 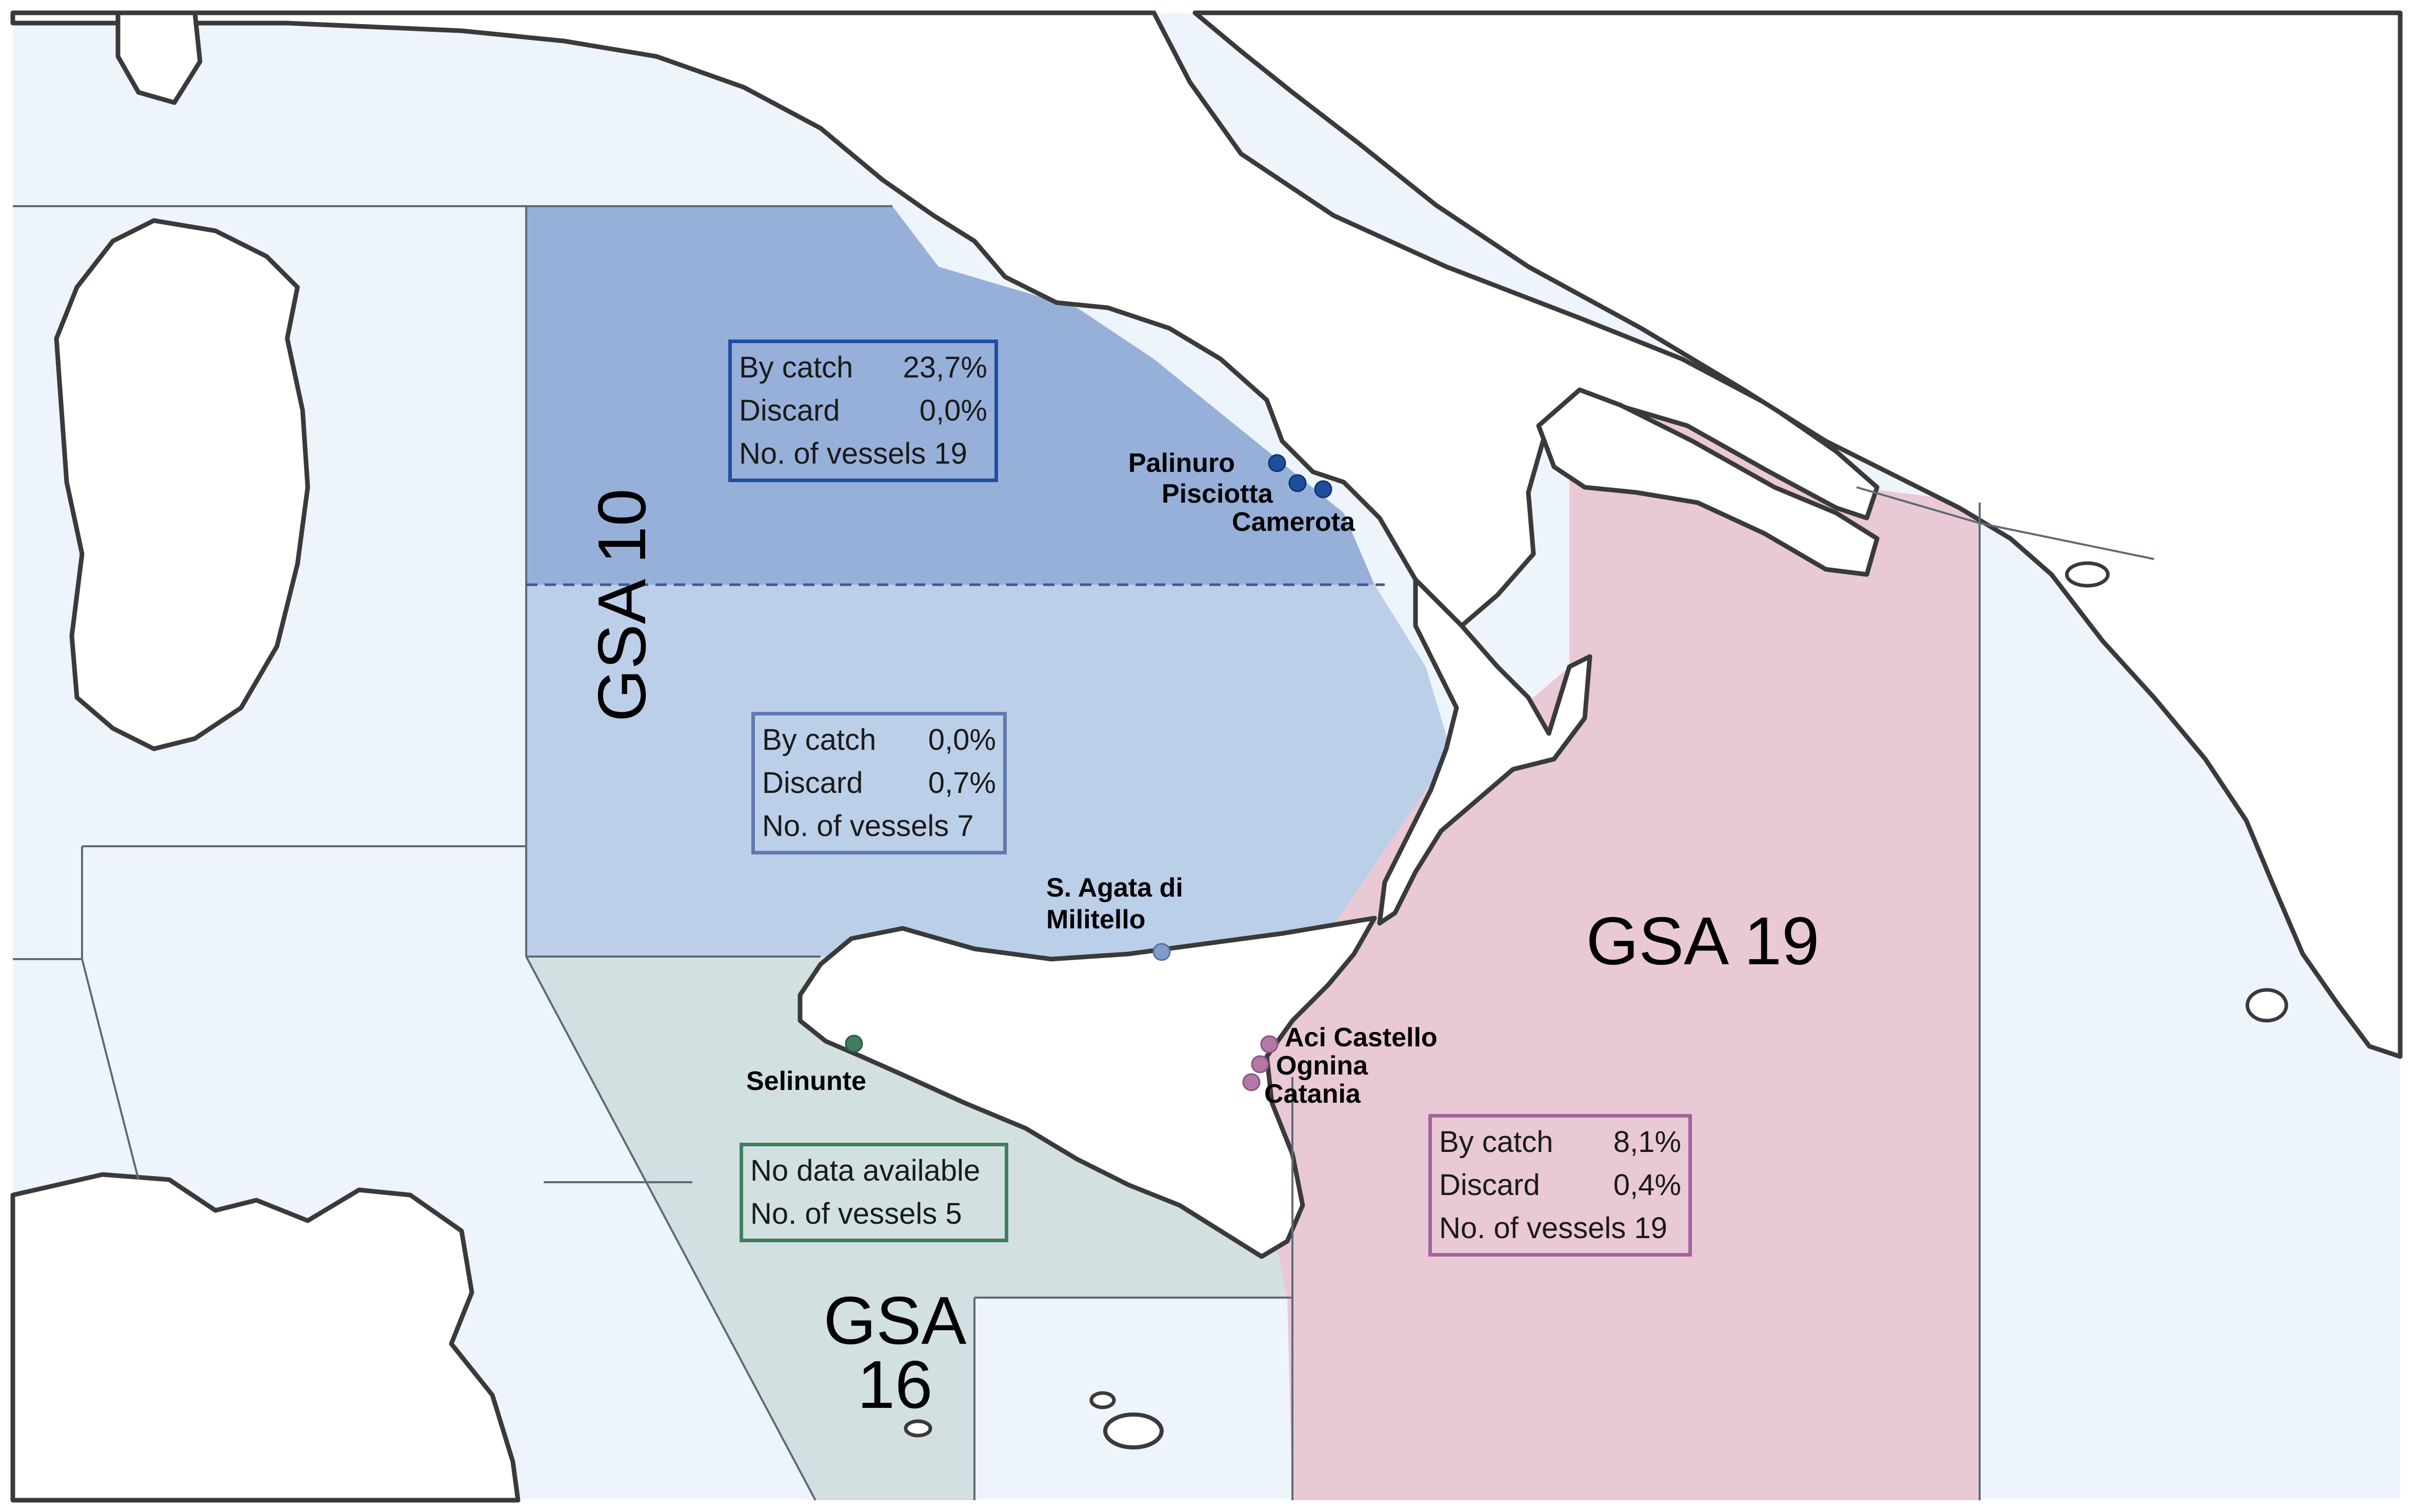 I want to click on bycatch-value: 0,0%, so click(x=962, y=740).